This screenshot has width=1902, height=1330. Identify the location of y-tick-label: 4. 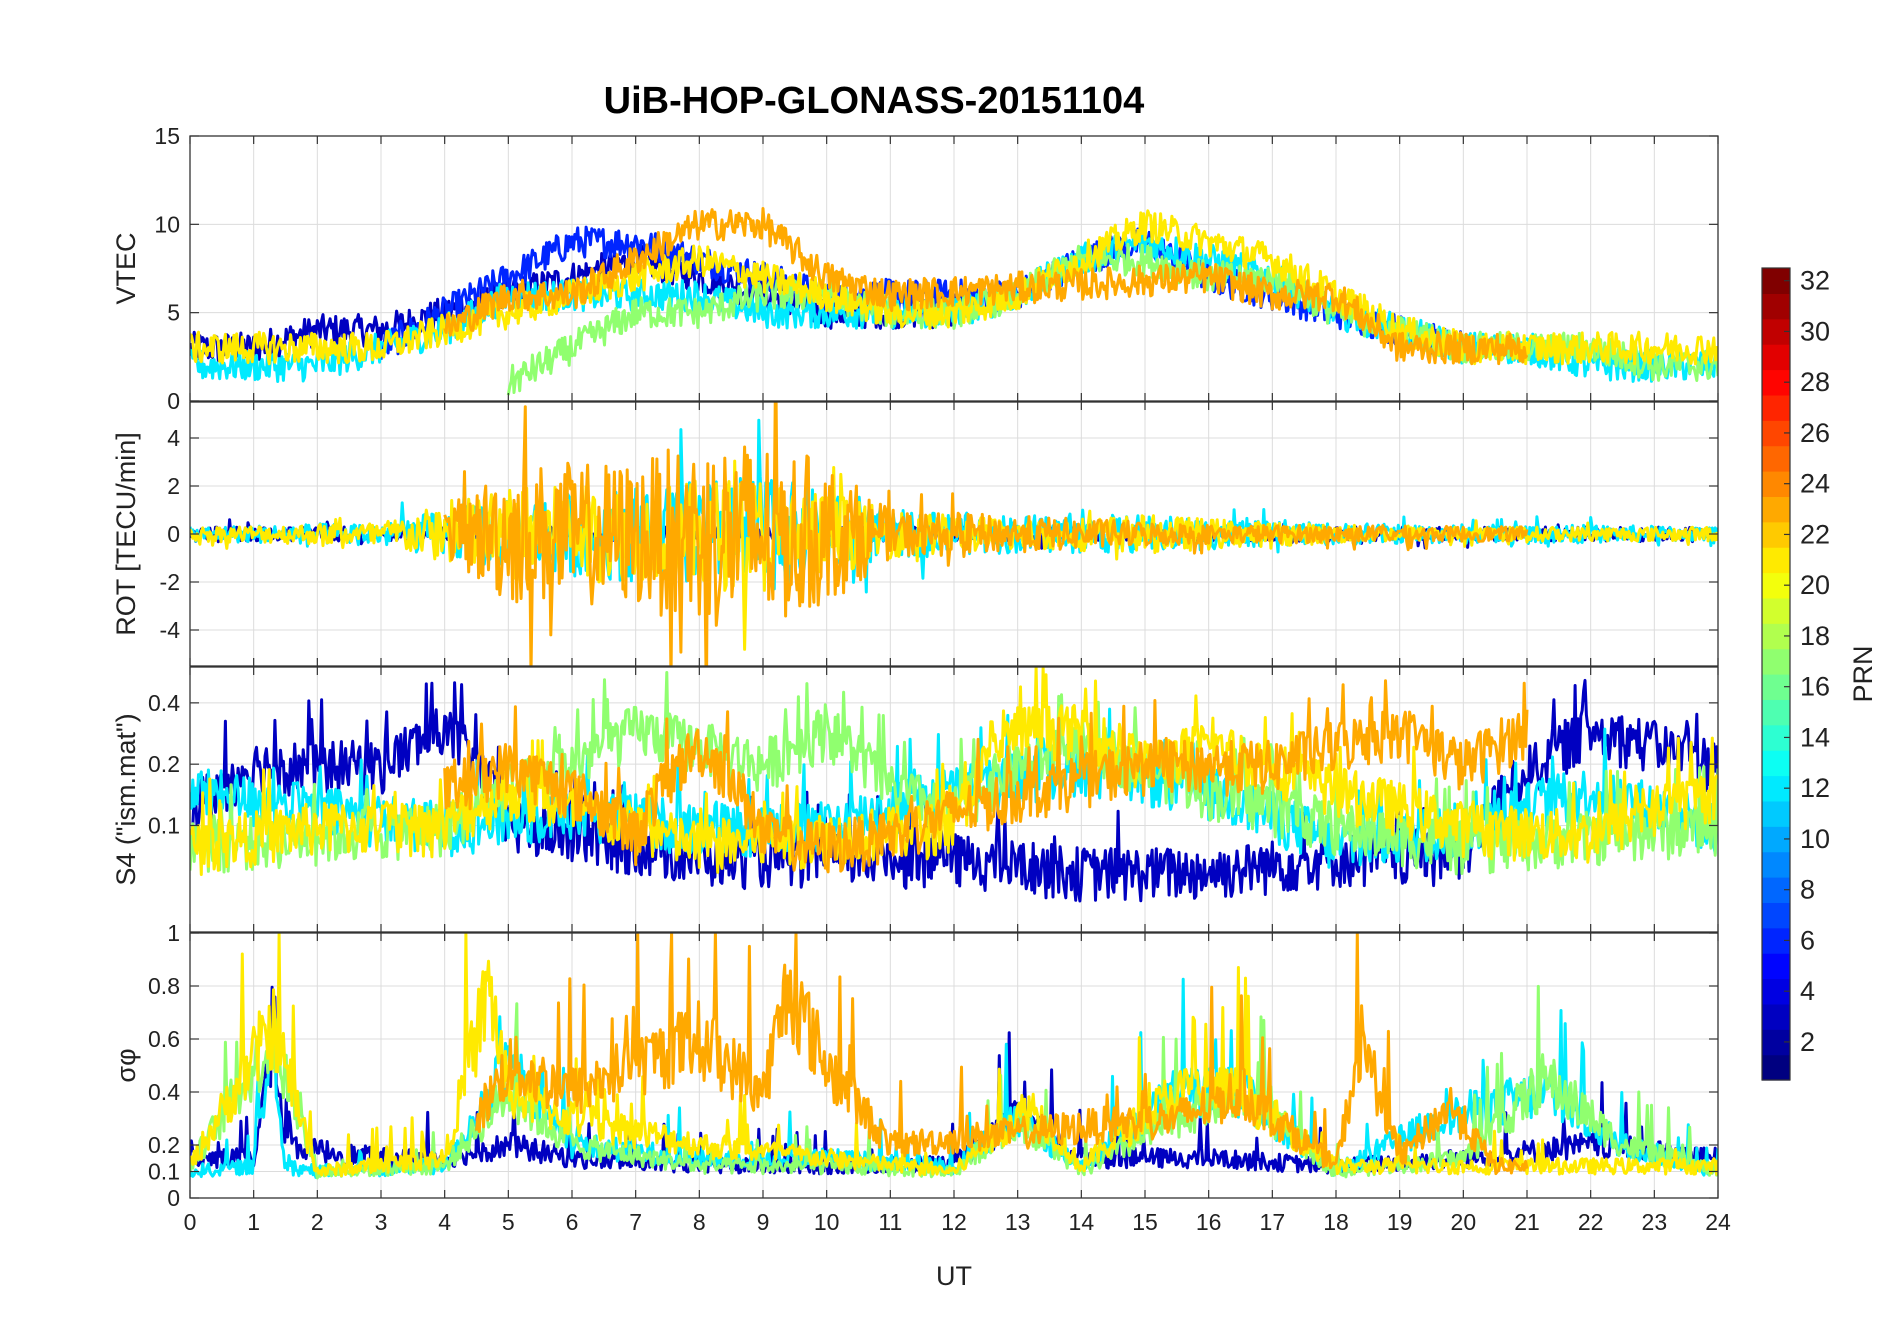
(173, 438).